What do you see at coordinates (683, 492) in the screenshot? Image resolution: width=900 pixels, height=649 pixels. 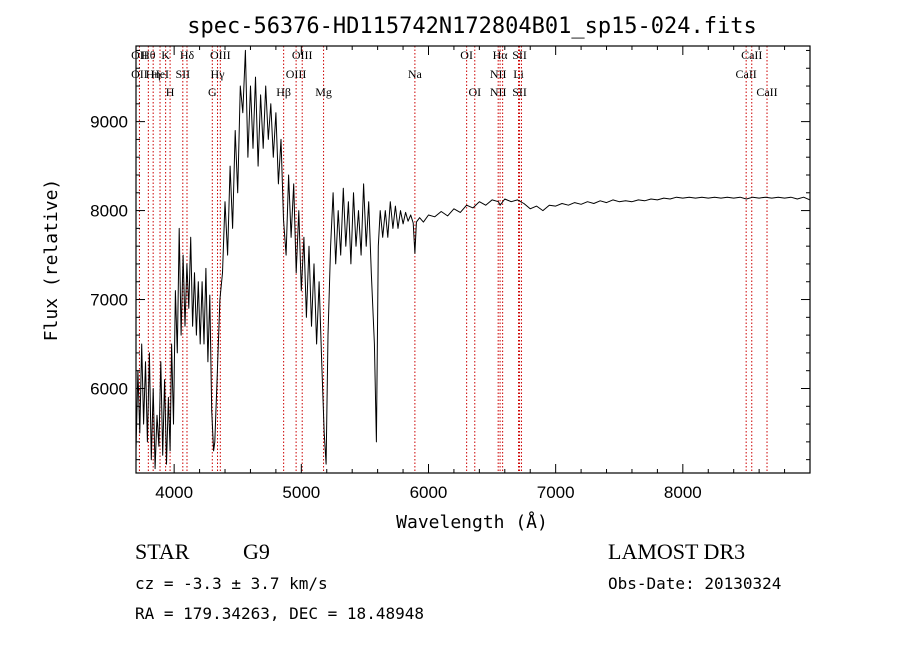 I see `x-tick-label: 8000` at bounding box center [683, 492].